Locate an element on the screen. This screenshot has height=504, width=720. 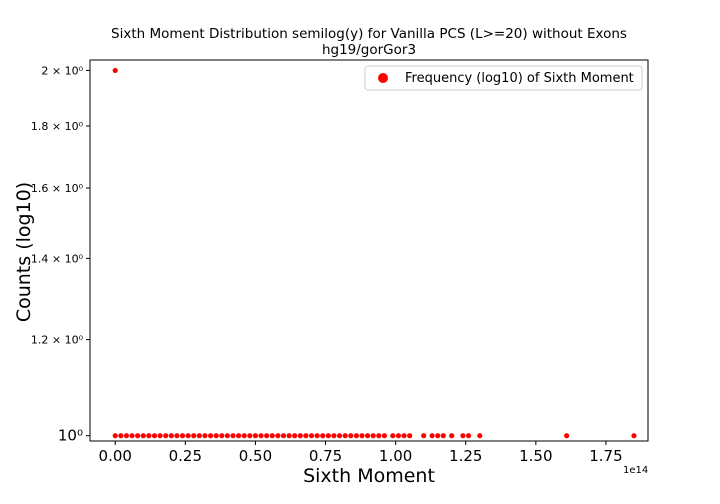
y-tick-label: 2 × 10⁰ is located at coordinates (62, 70).